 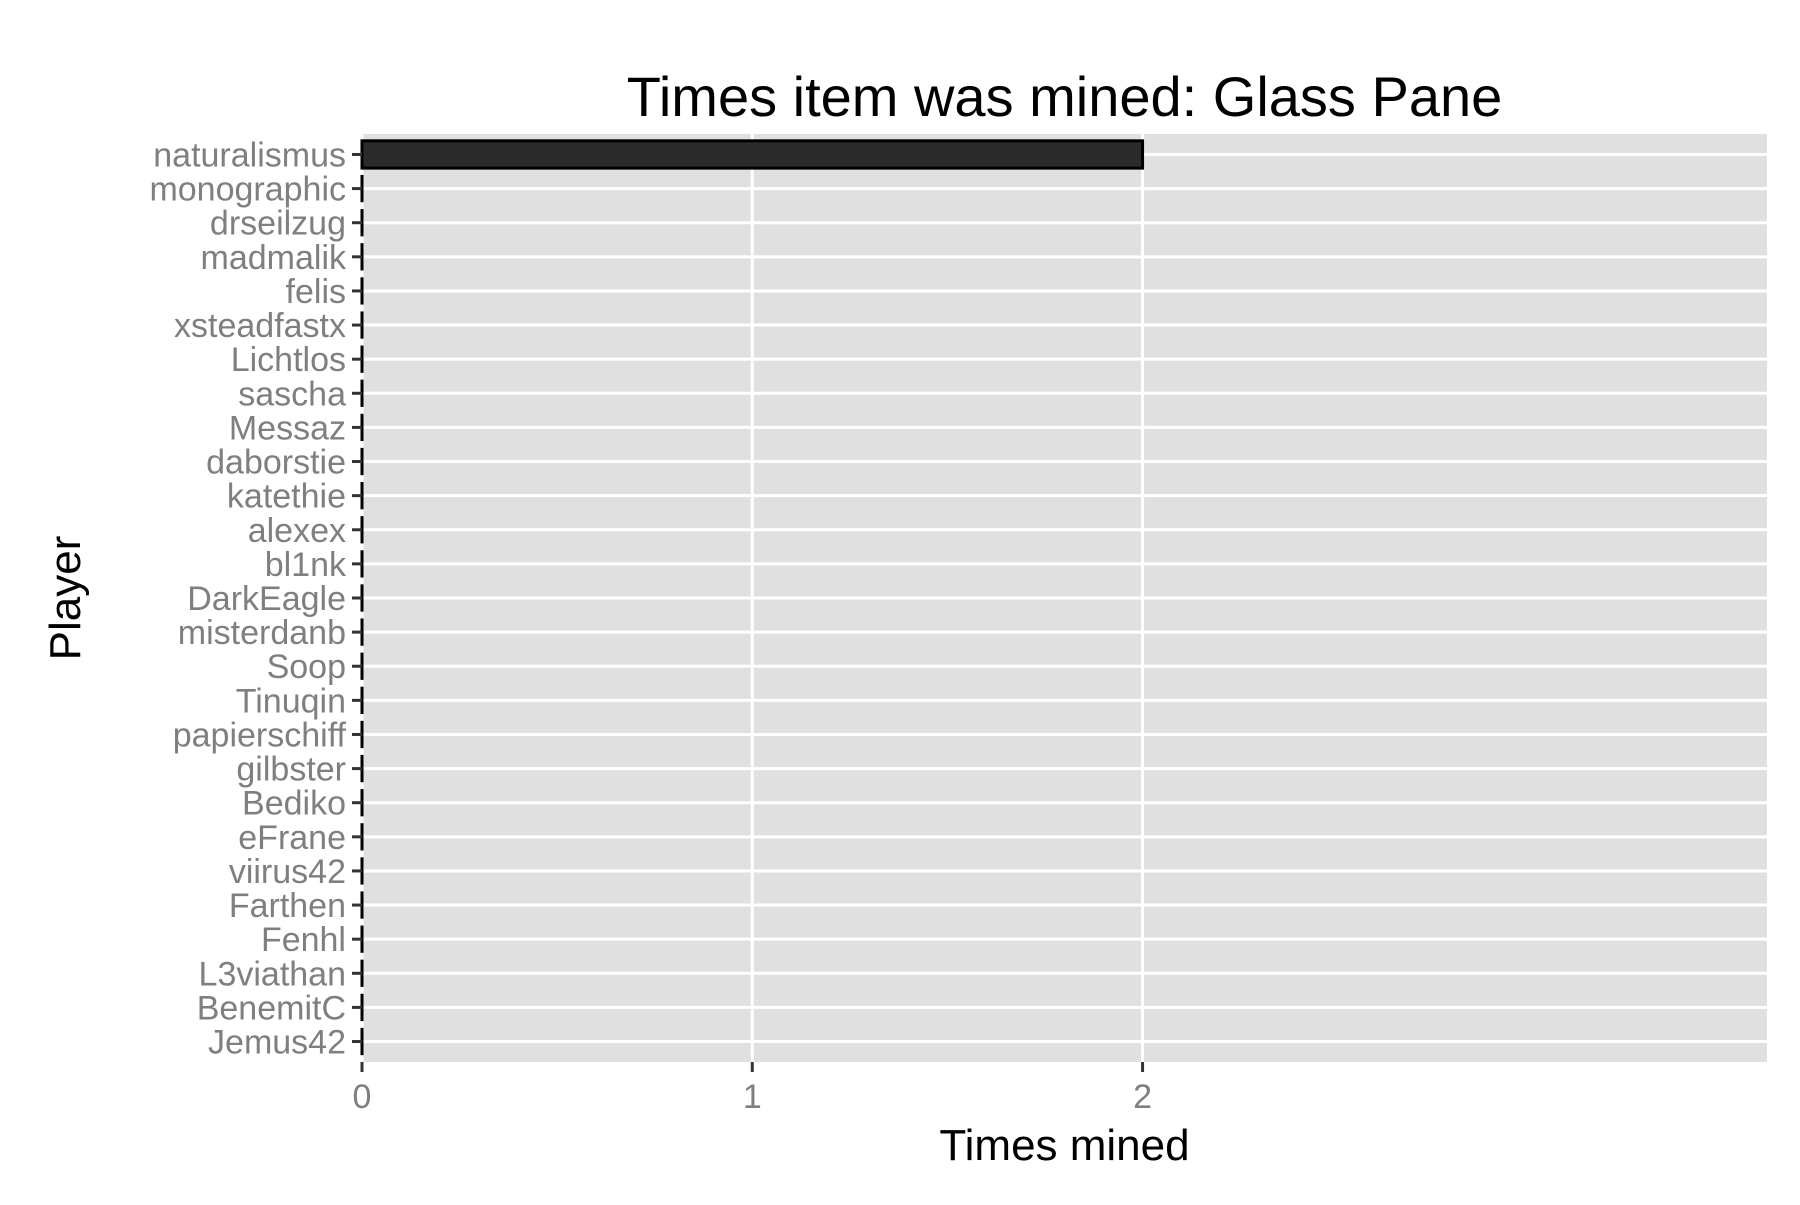 I want to click on y-tick-label: felis, so click(x=316, y=292).